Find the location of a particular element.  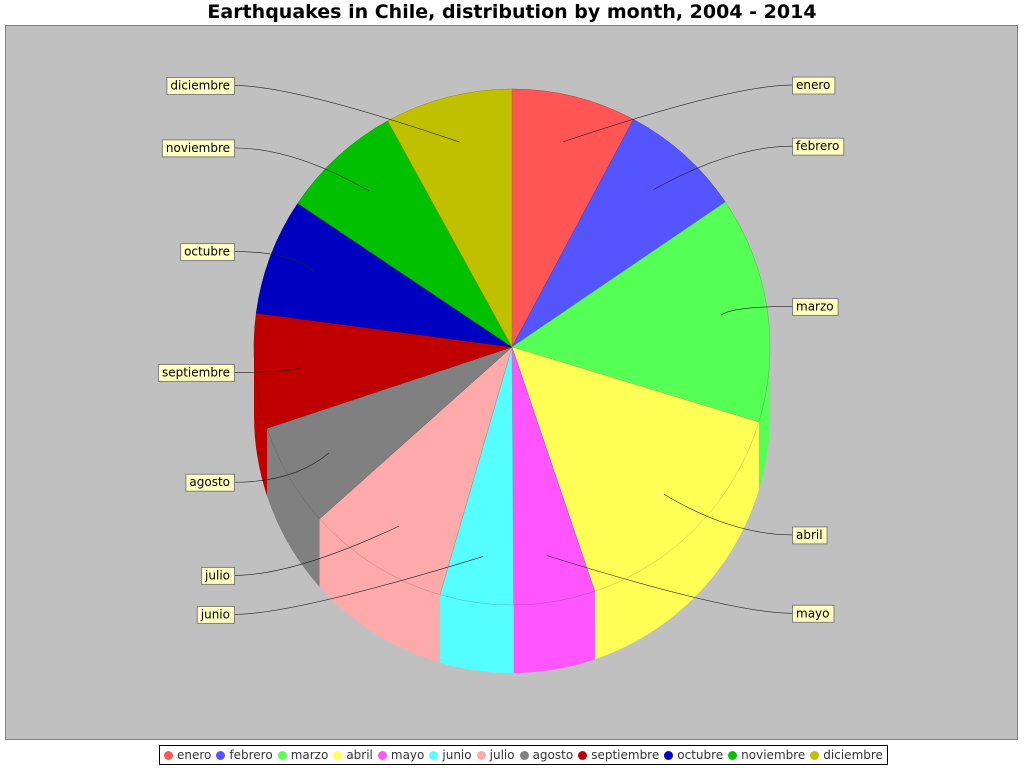

slice-label-diciembre: diciembre is located at coordinates (200, 85).